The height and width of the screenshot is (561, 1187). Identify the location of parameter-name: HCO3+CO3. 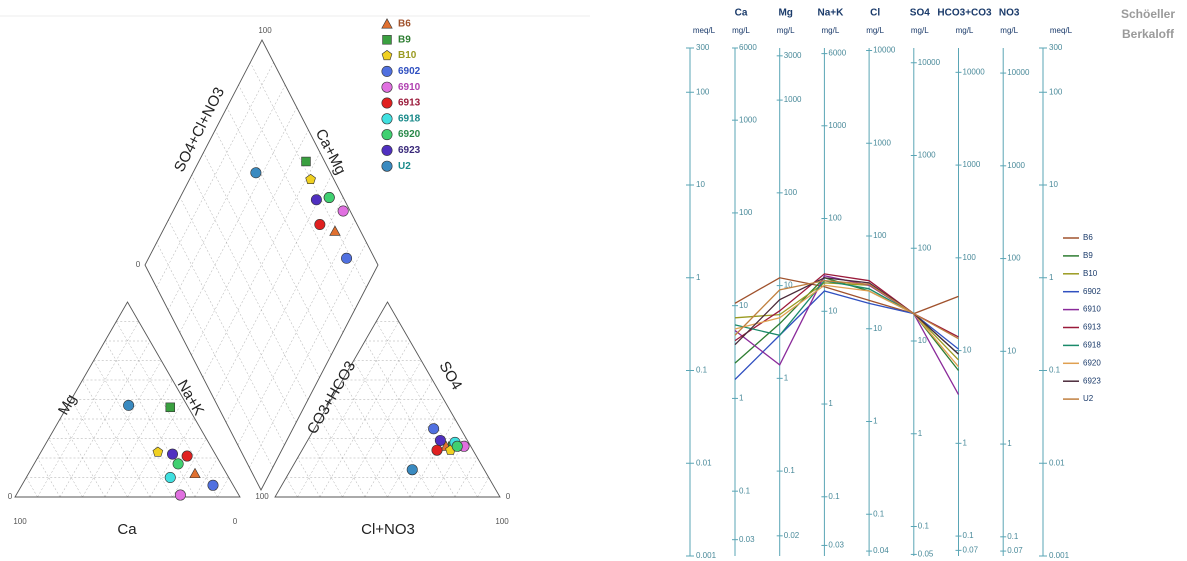
(964, 13).